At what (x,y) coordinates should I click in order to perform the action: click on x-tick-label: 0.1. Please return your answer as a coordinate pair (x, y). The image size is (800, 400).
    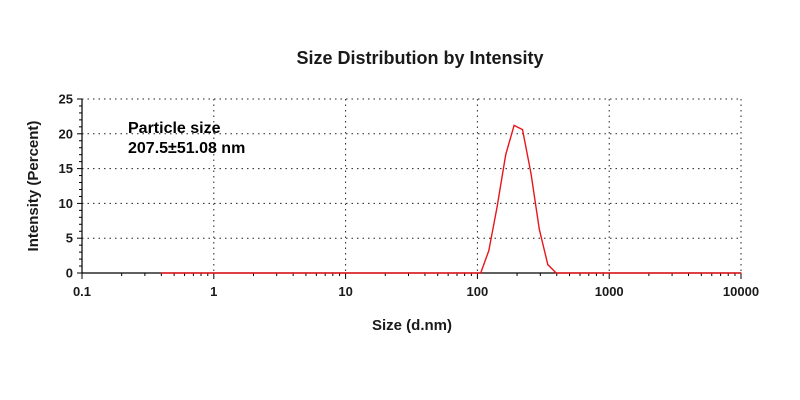
    Looking at the image, I should click on (82, 291).